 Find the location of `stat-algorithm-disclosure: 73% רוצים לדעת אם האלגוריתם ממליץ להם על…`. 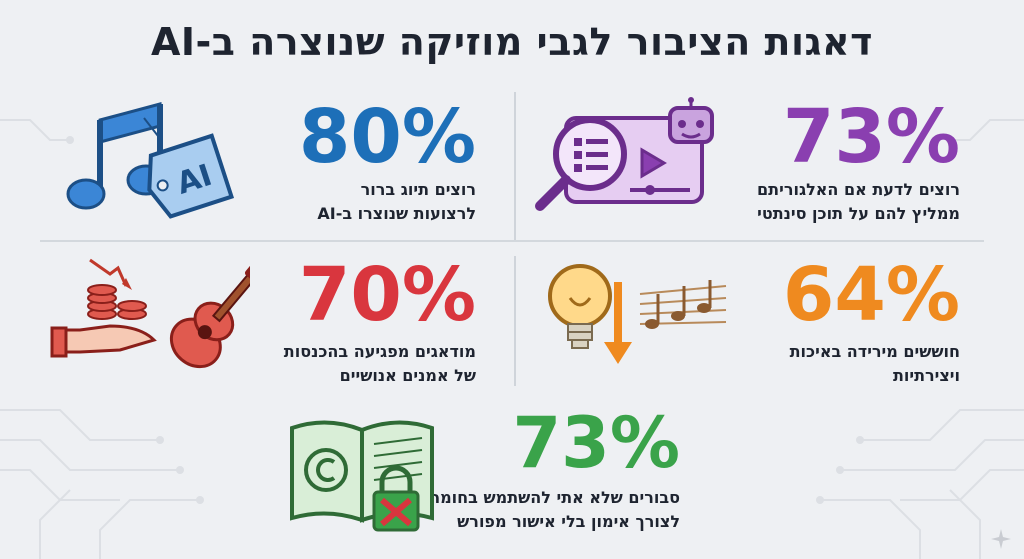

stat-algorithm-disclosure: 73% רוצים לדעת אם האלגוריתם ממליץ להם על… is located at coordinates (858, 163).